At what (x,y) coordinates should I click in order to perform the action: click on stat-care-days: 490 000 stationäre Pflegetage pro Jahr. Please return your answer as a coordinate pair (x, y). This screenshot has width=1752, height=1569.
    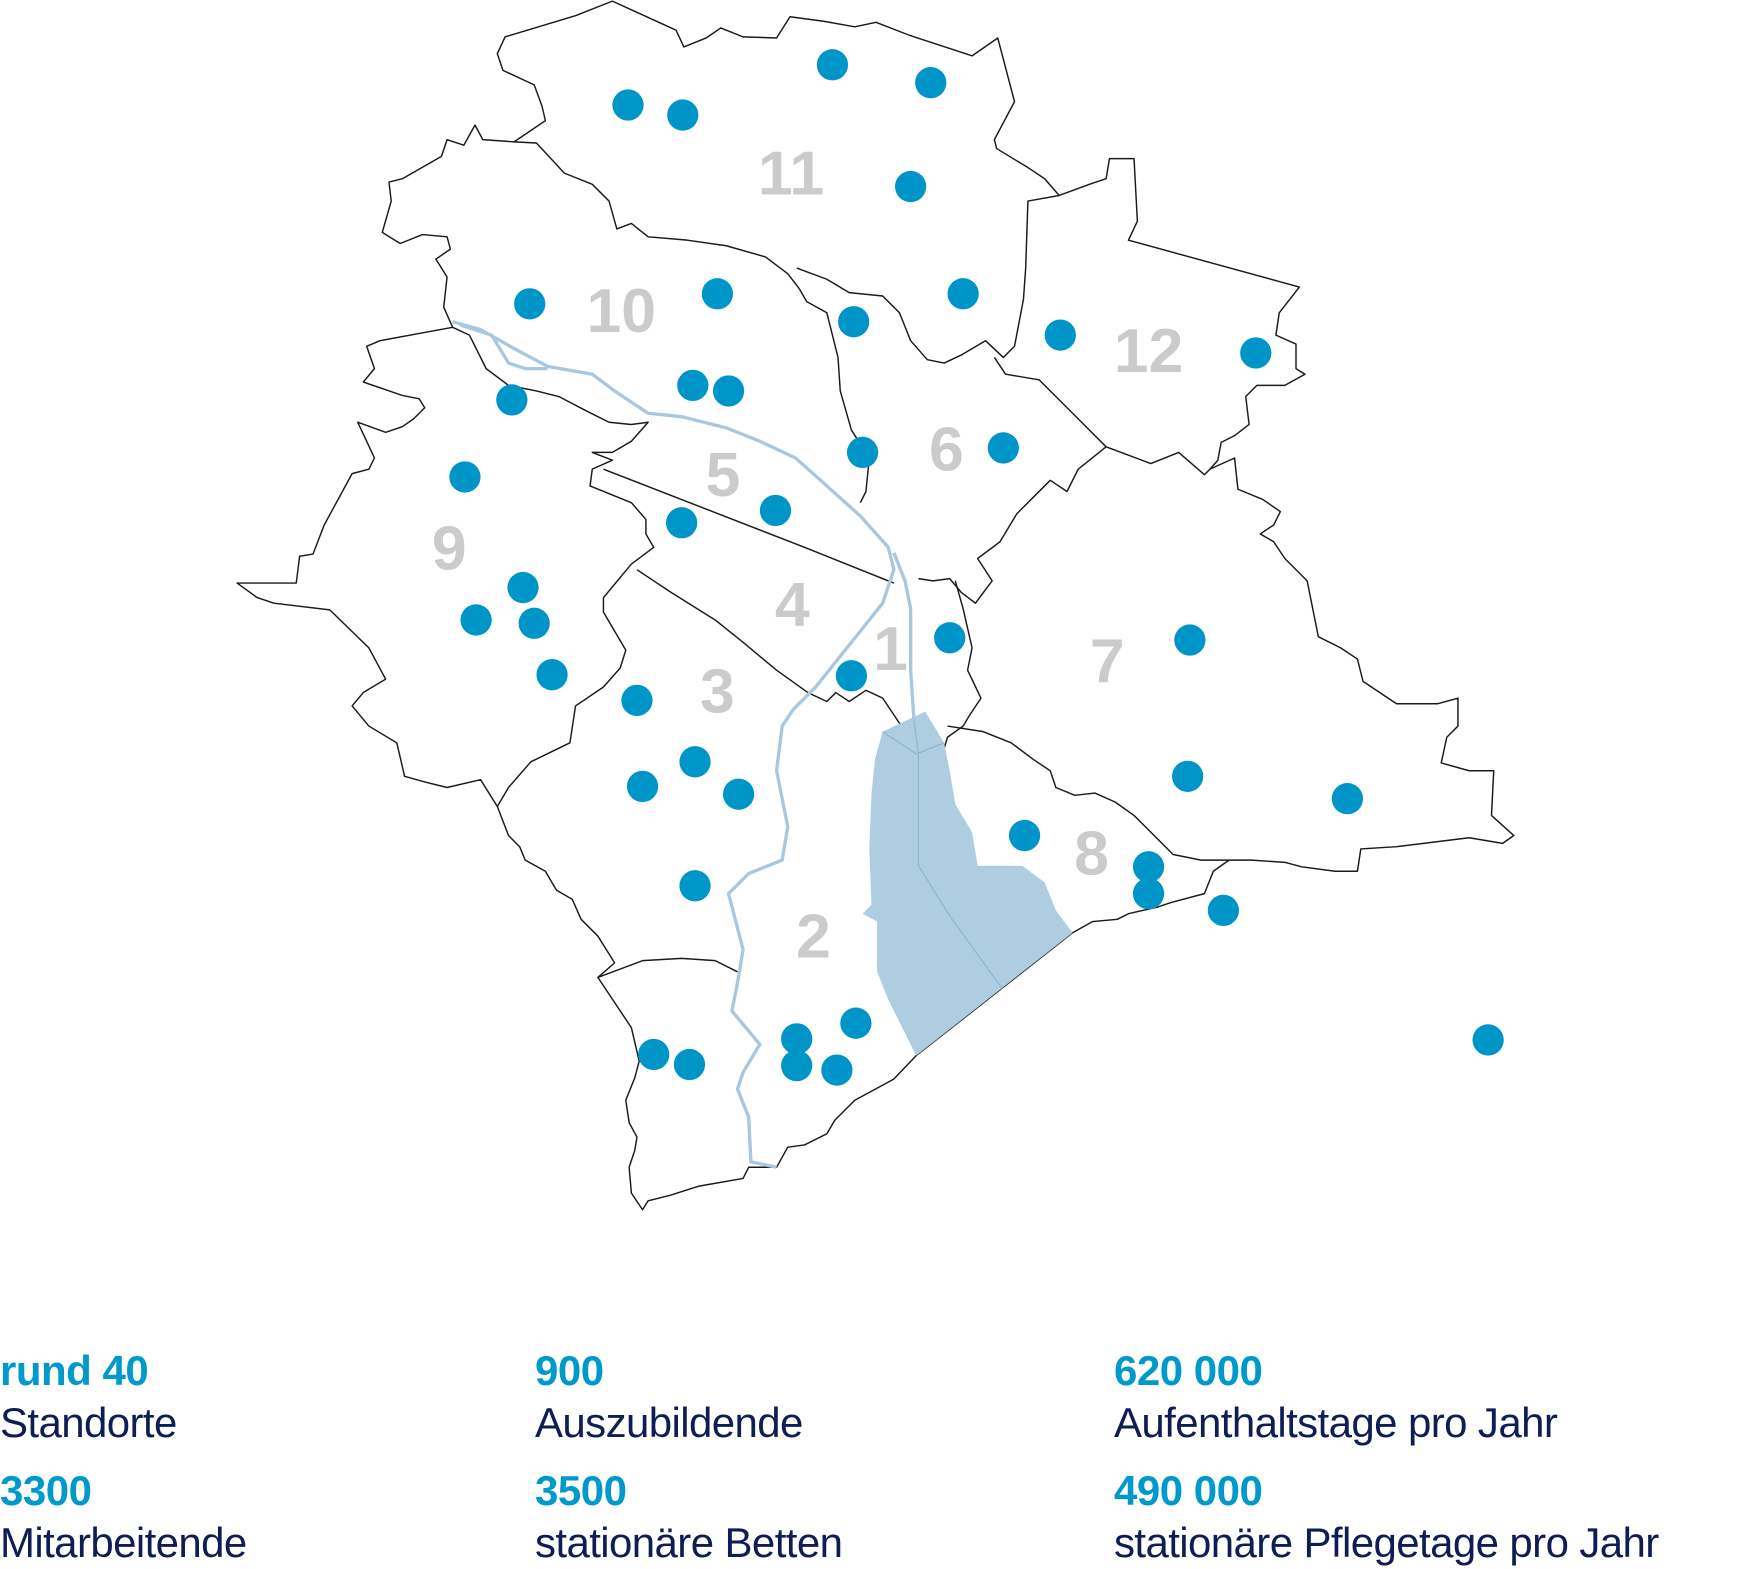
    Looking at the image, I should click on (1386, 1517).